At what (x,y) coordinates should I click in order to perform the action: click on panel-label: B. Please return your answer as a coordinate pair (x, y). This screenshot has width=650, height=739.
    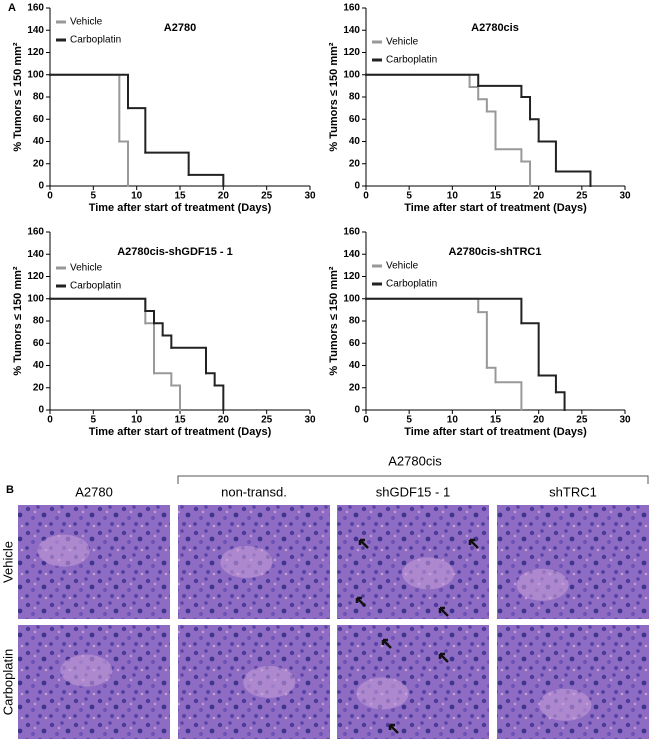
    Looking at the image, I should click on (10, 490).